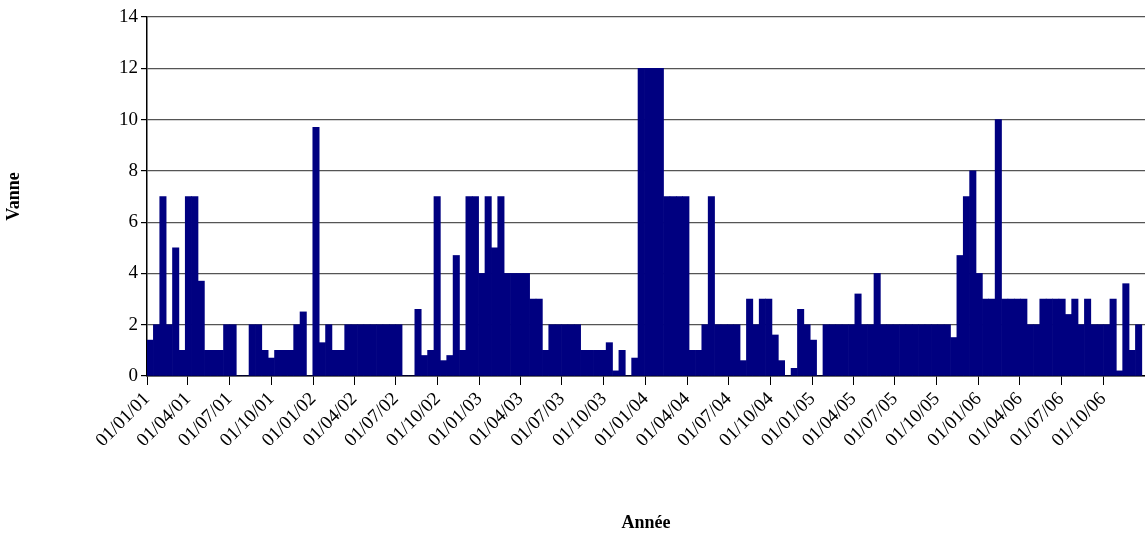 This screenshot has width=1145, height=538. I want to click on y-tick-label: 12, so click(128, 67).